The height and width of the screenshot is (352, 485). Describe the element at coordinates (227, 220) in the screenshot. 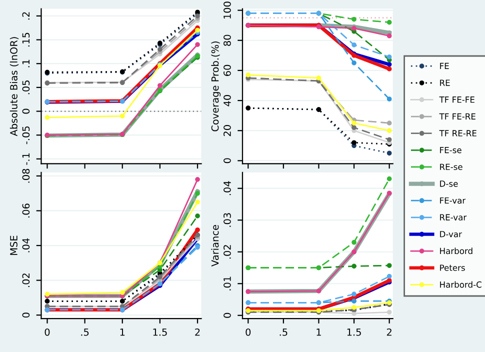

I see `y-tick-label: .03` at that location.